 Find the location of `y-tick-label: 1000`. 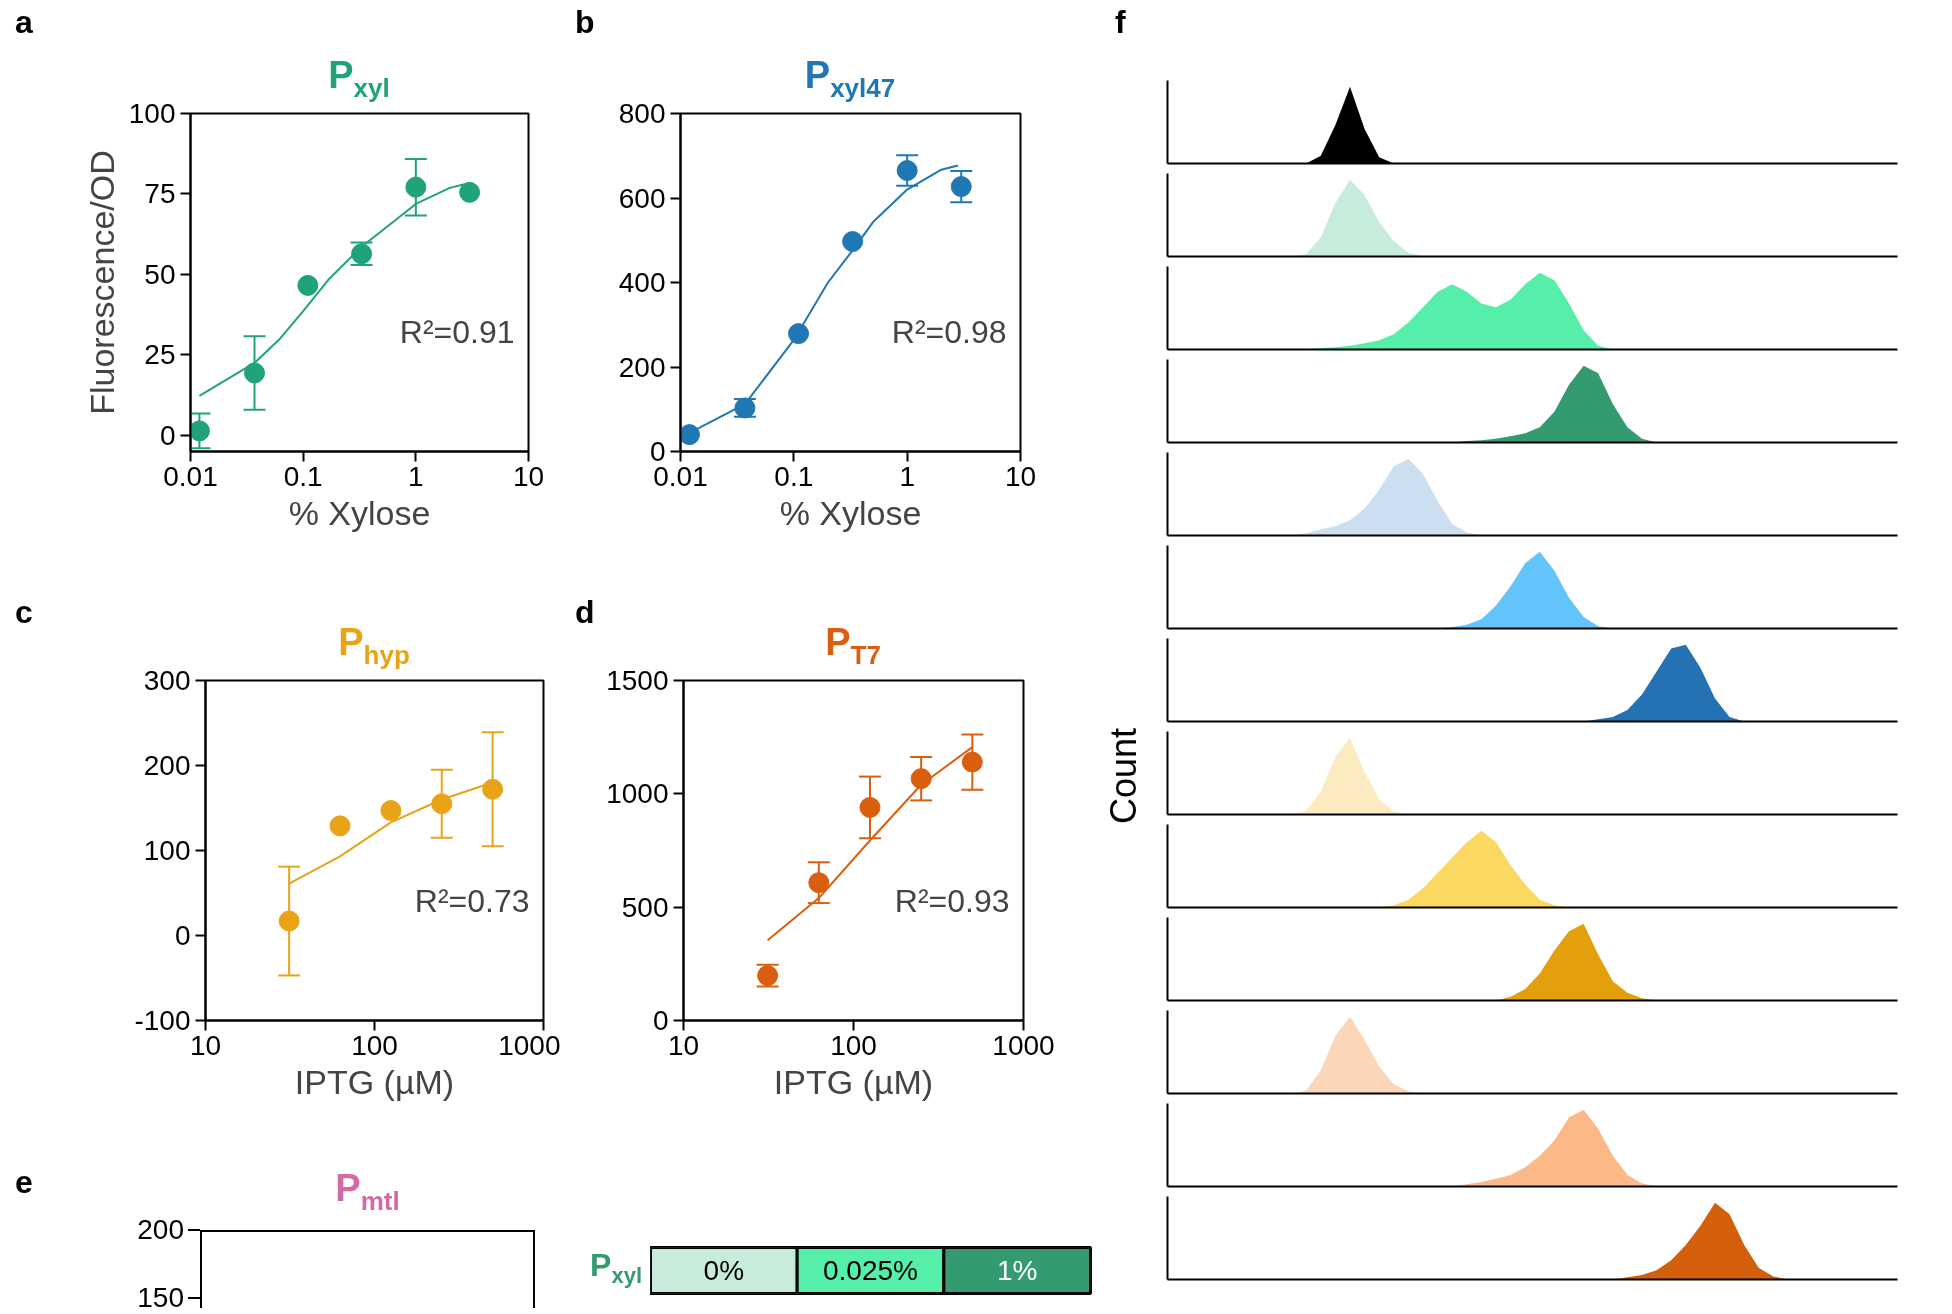

y-tick-label: 1000 is located at coordinates (637, 794).